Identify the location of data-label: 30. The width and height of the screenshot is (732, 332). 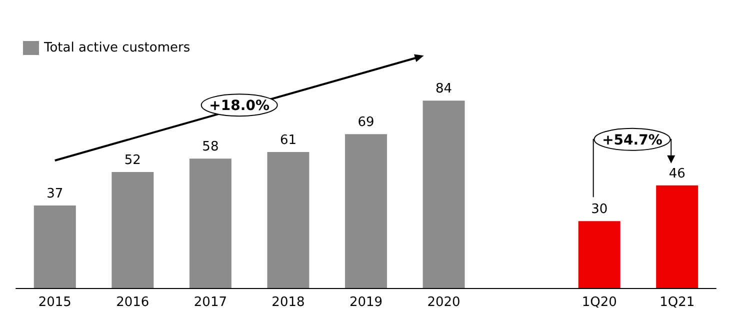
(599, 210).